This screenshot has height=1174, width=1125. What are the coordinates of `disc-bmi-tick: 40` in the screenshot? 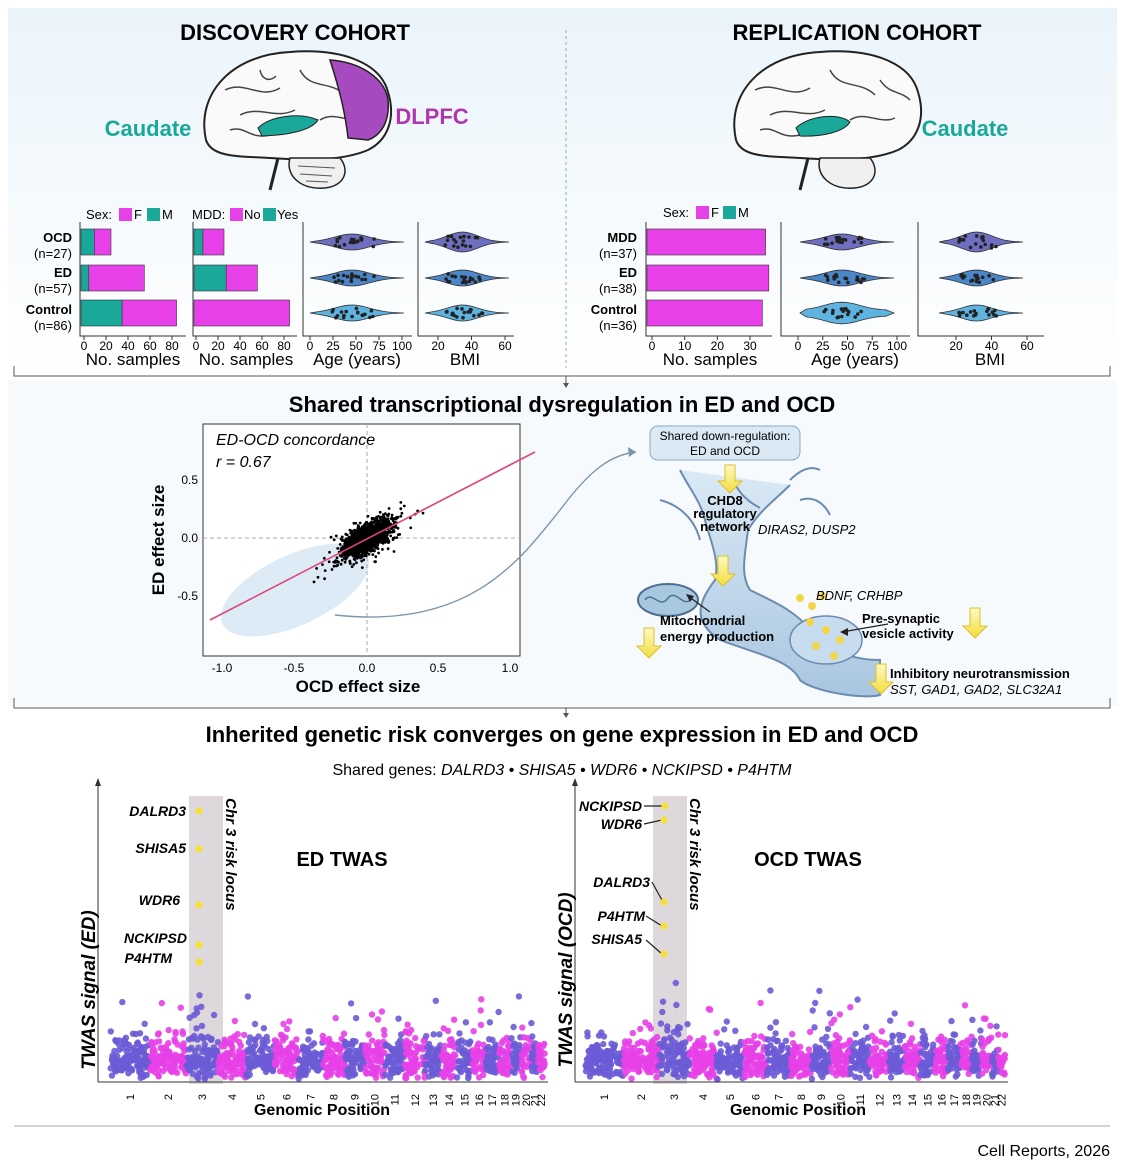 It's located at (472, 346).